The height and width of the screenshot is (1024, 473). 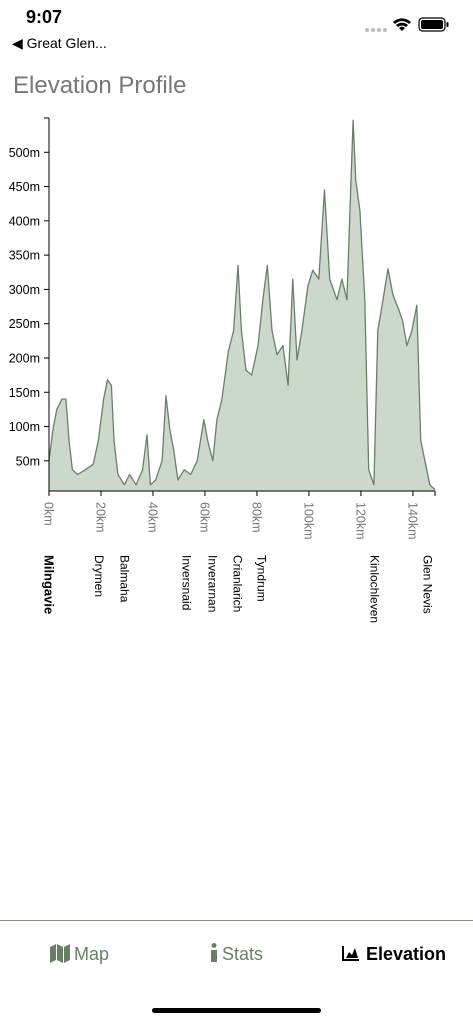 What do you see at coordinates (205, 517) in the screenshot?
I see `x-tick-label: 60km` at bounding box center [205, 517].